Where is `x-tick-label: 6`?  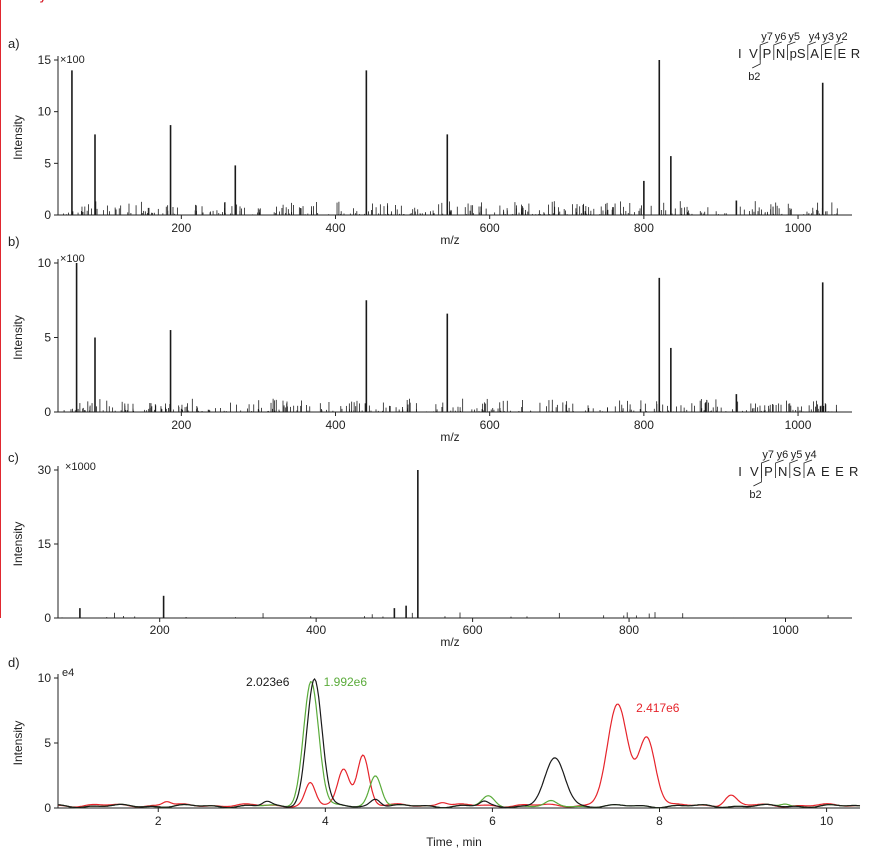
x-tick-label: 6 is located at coordinates (492, 821).